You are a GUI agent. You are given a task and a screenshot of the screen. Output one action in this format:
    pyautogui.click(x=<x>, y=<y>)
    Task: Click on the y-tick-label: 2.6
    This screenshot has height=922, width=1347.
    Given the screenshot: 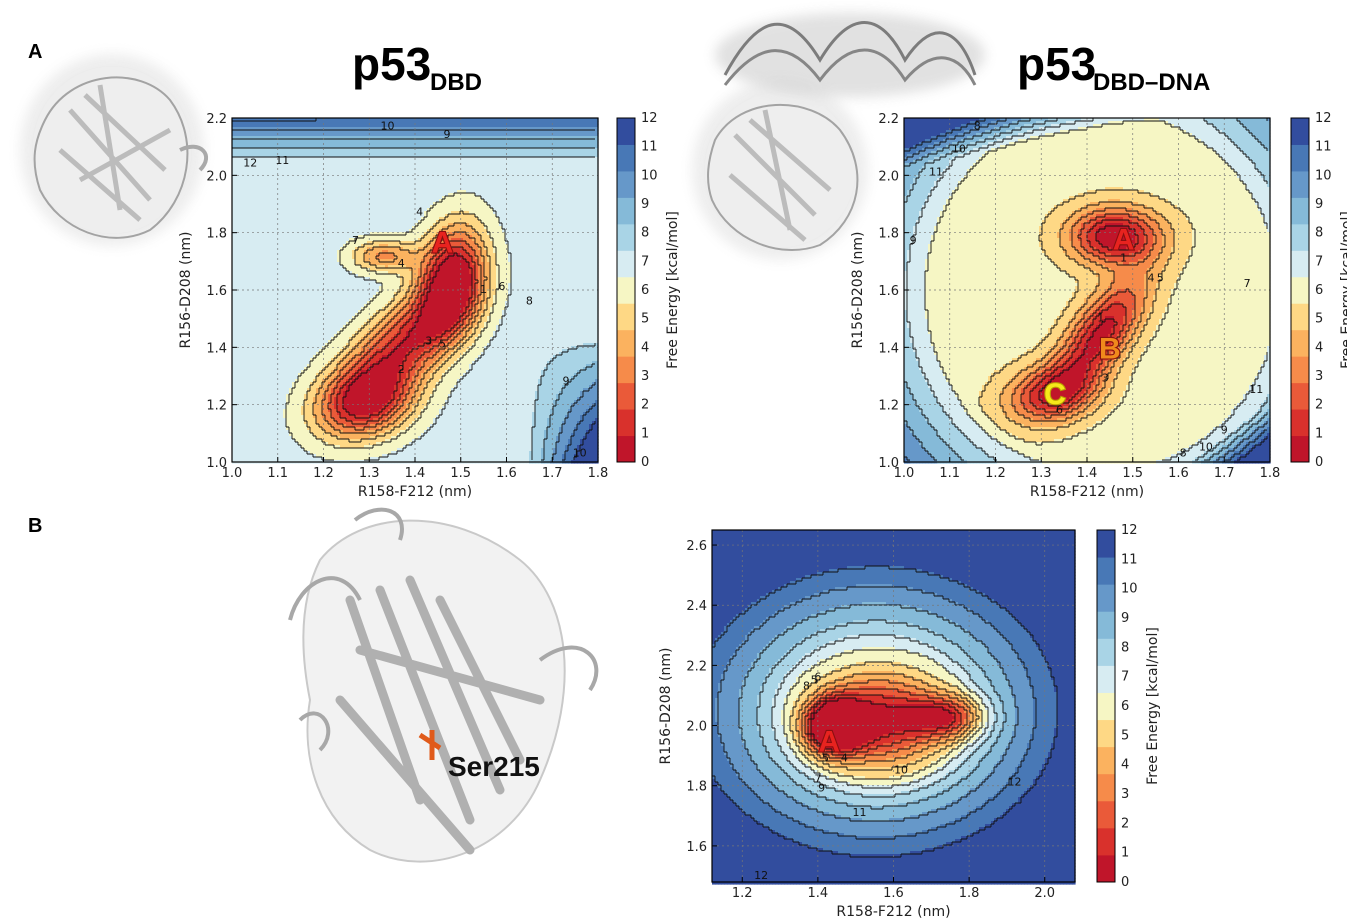 What is the action you would take?
    pyautogui.click(x=696, y=546)
    